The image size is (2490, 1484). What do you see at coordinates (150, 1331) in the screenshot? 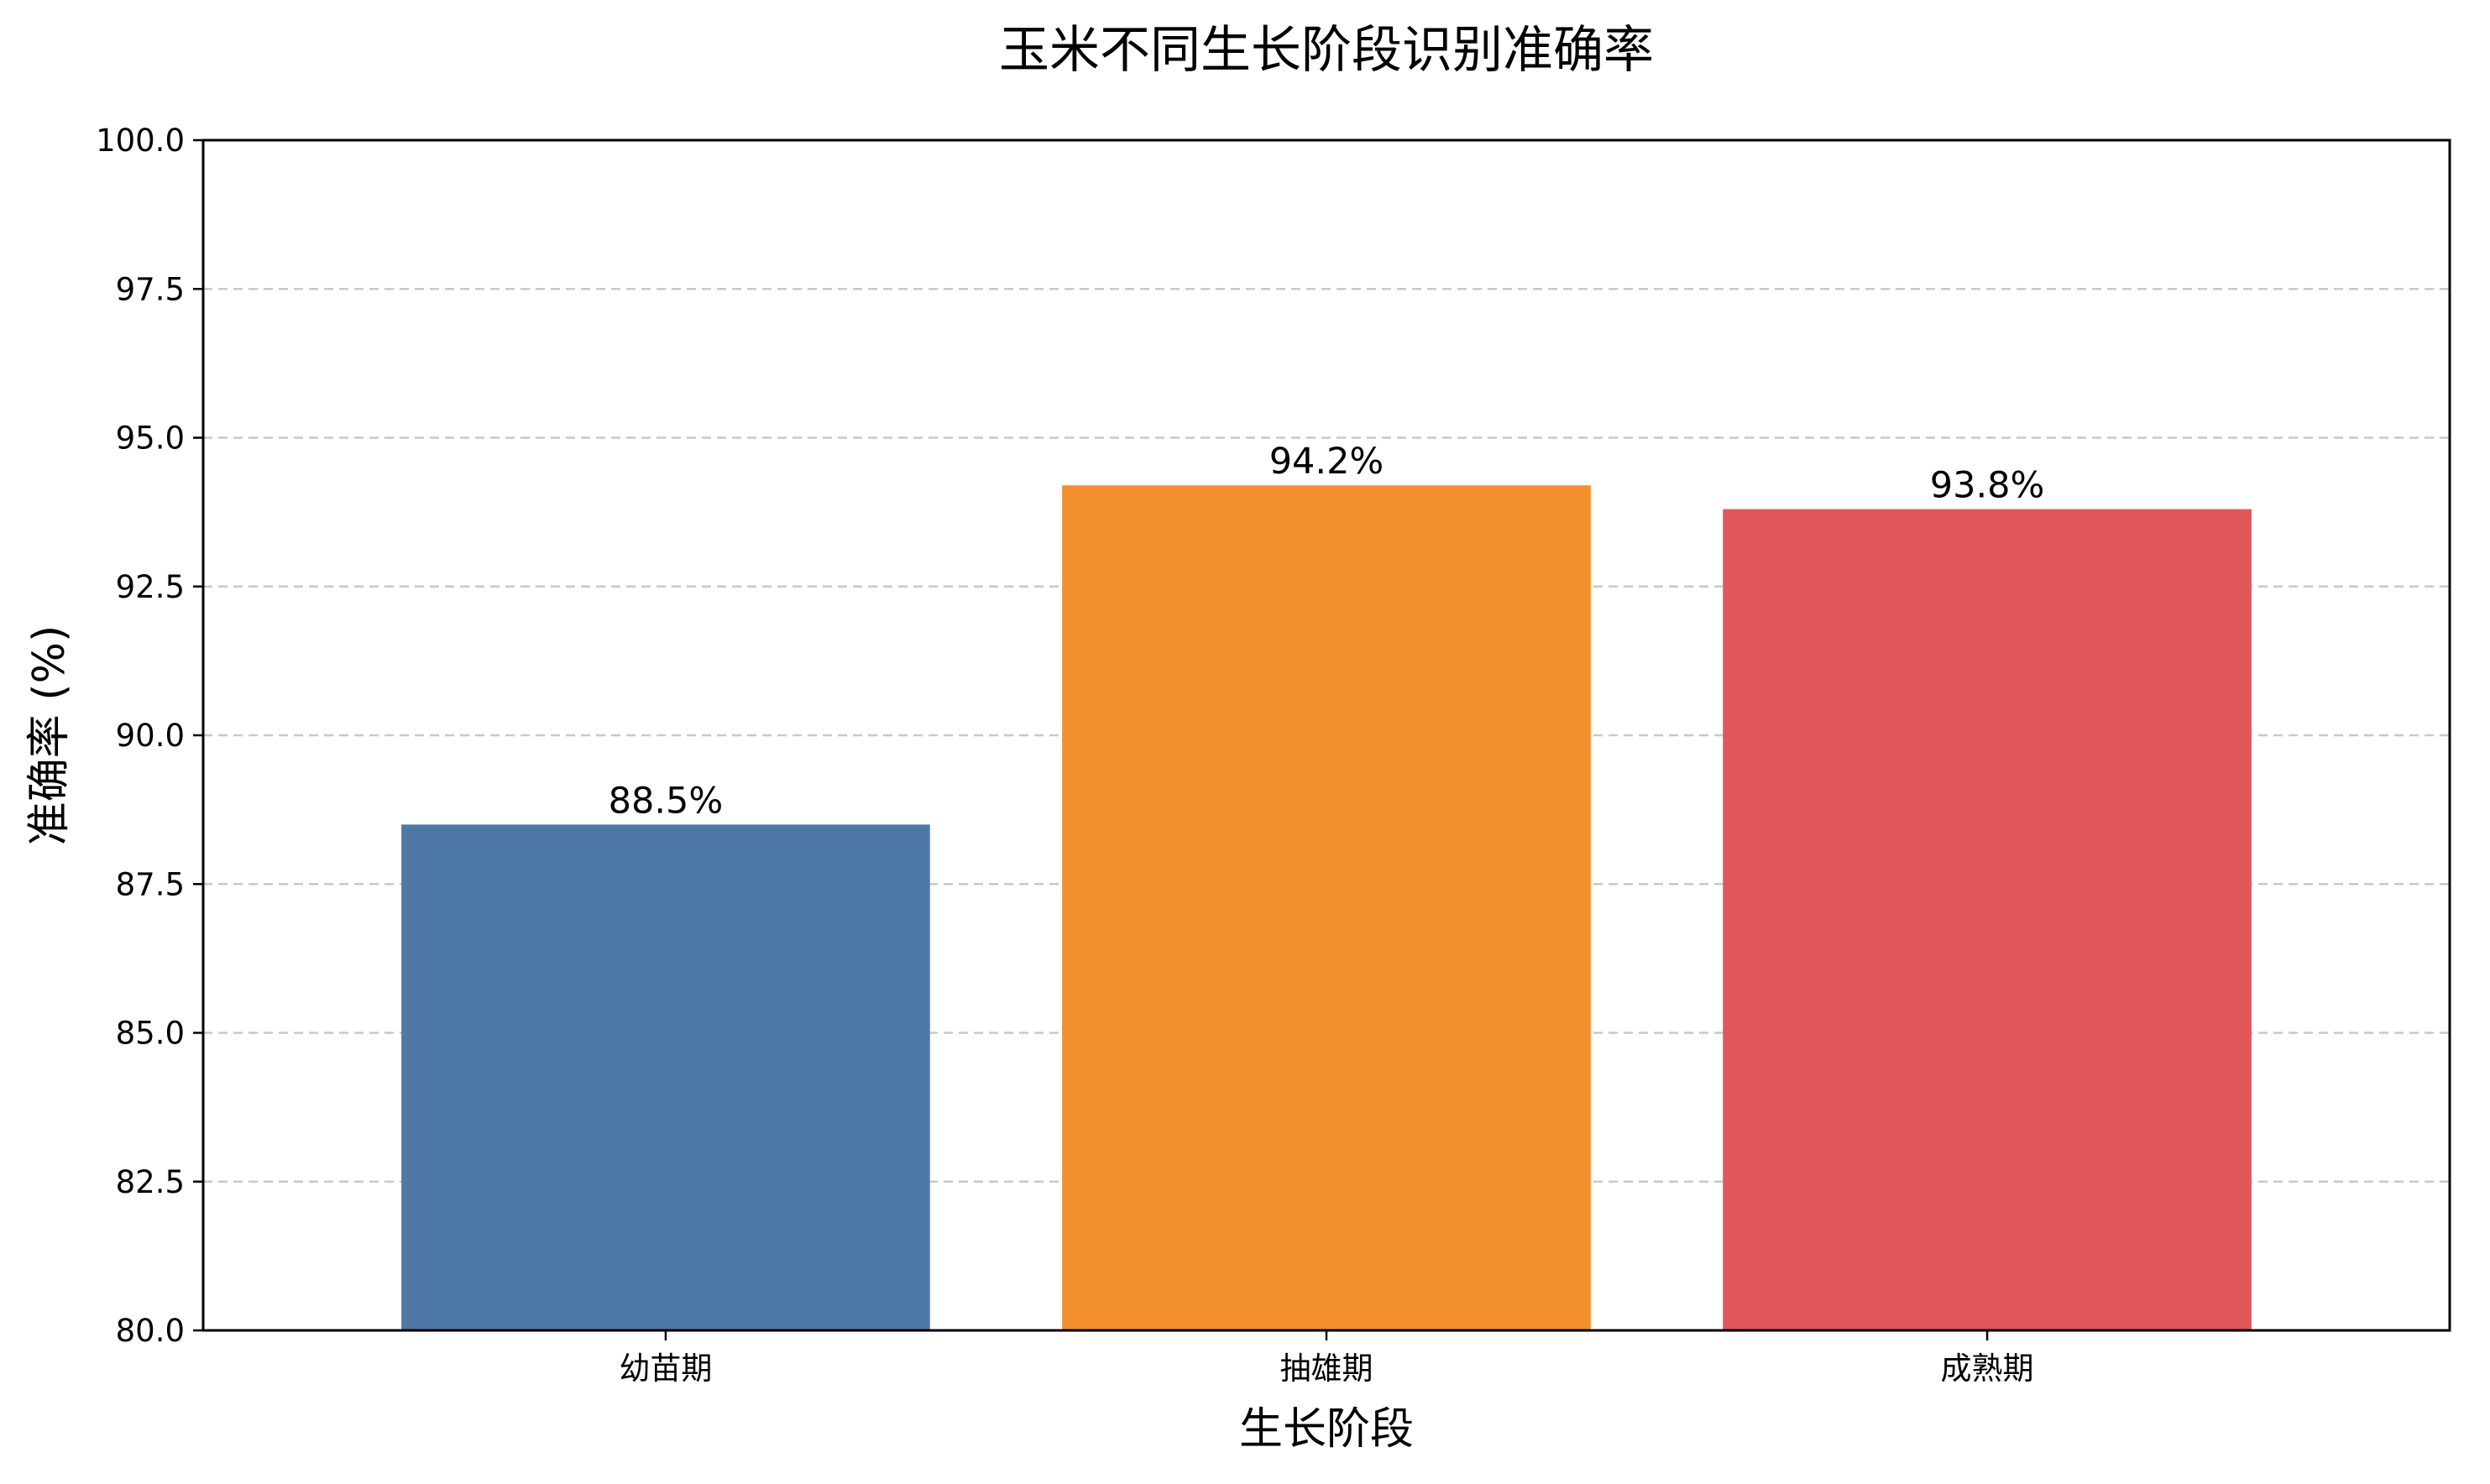
I see `y-tick-label: 80.0` at bounding box center [150, 1331].